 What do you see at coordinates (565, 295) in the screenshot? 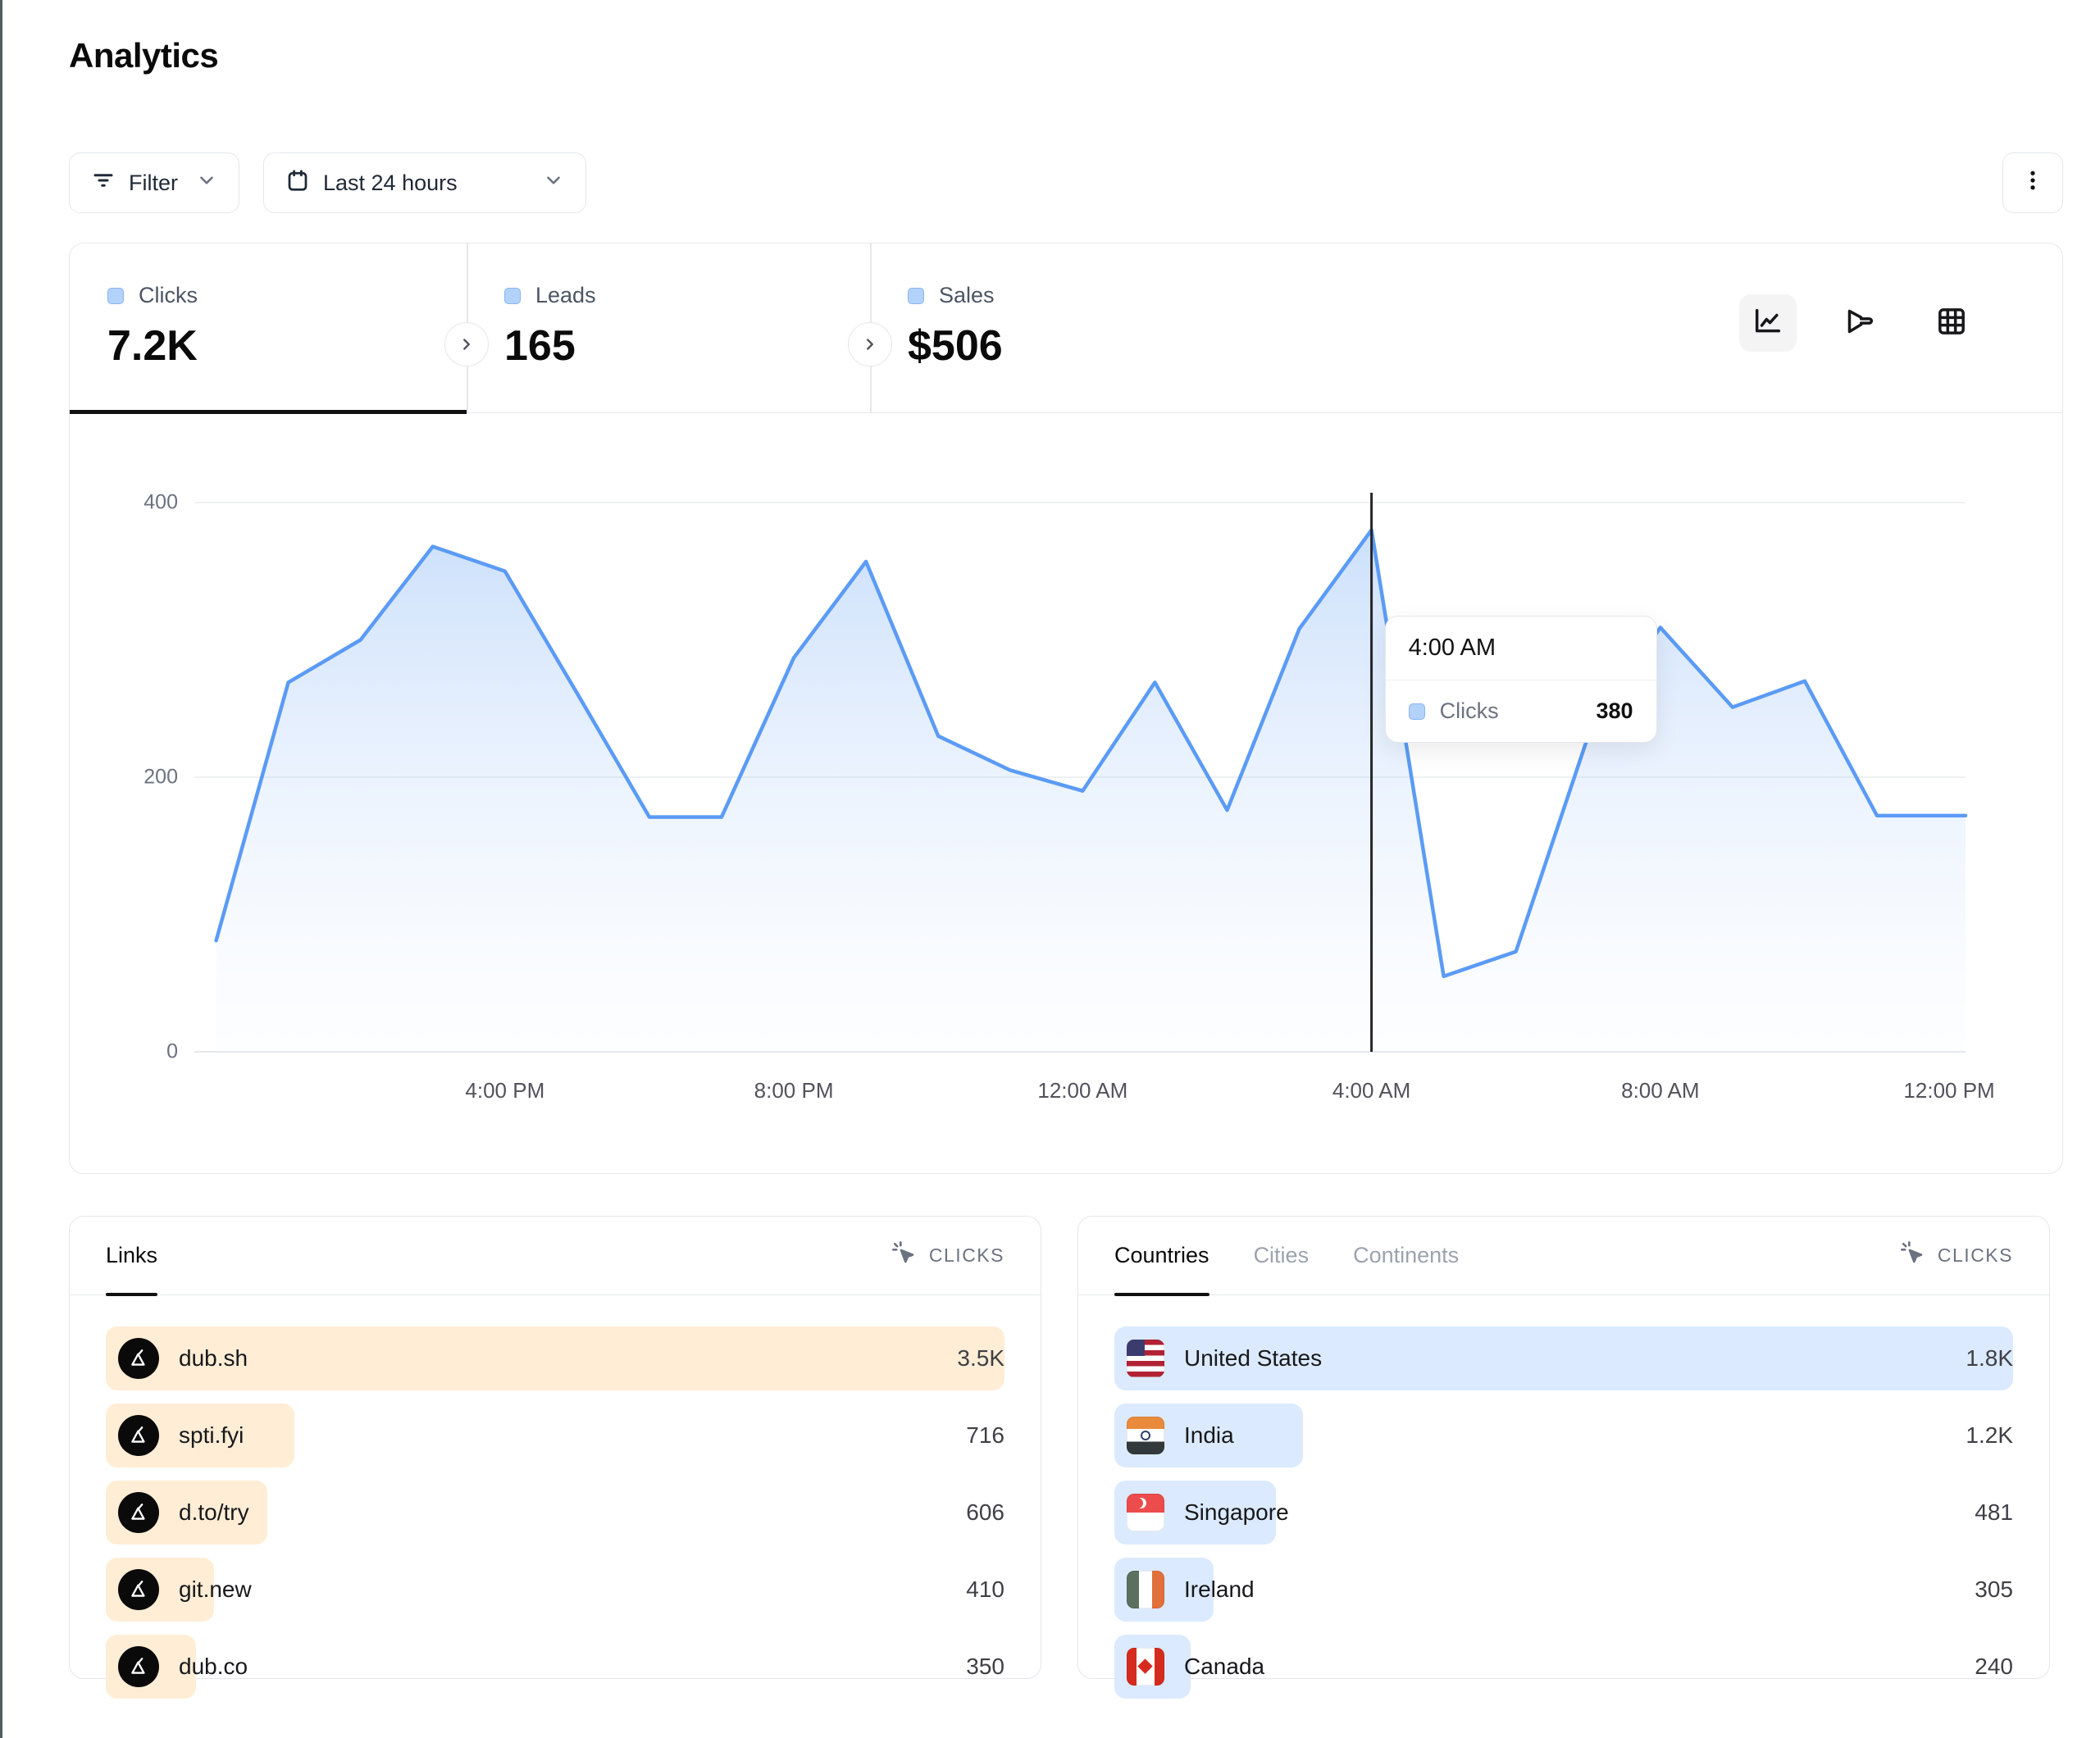
I see `tab-leads-label: Leads` at bounding box center [565, 295].